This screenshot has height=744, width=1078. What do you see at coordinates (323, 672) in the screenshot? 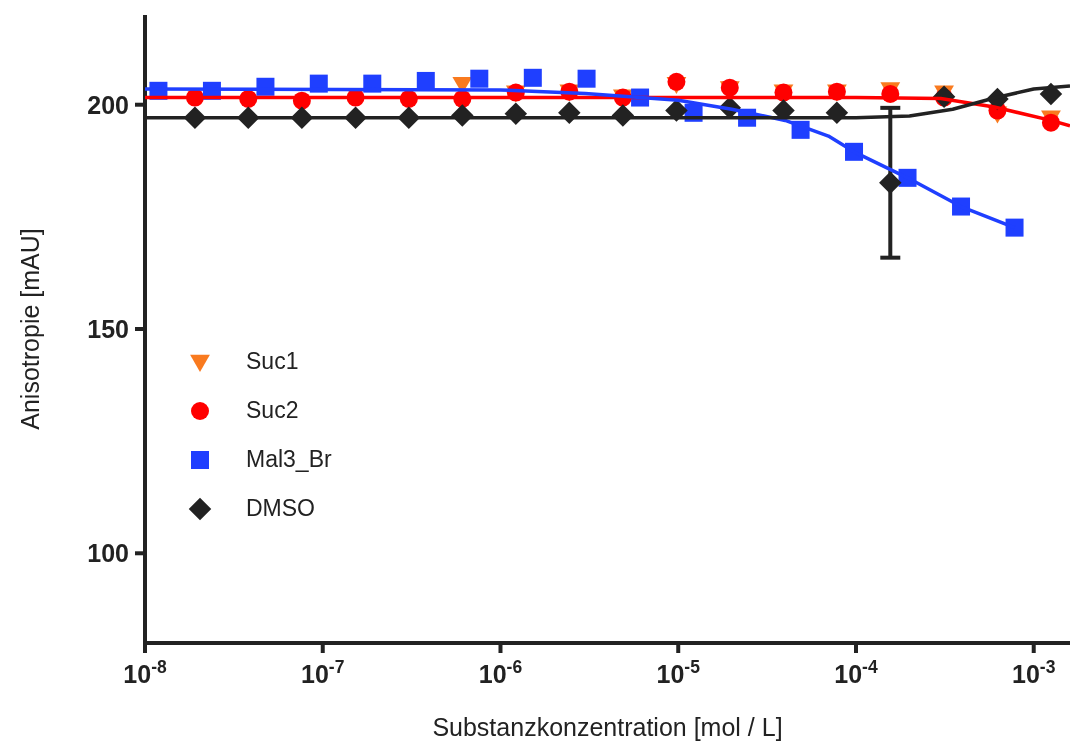
I see `x-tick-label: 10$^{-7}$` at bounding box center [323, 672].